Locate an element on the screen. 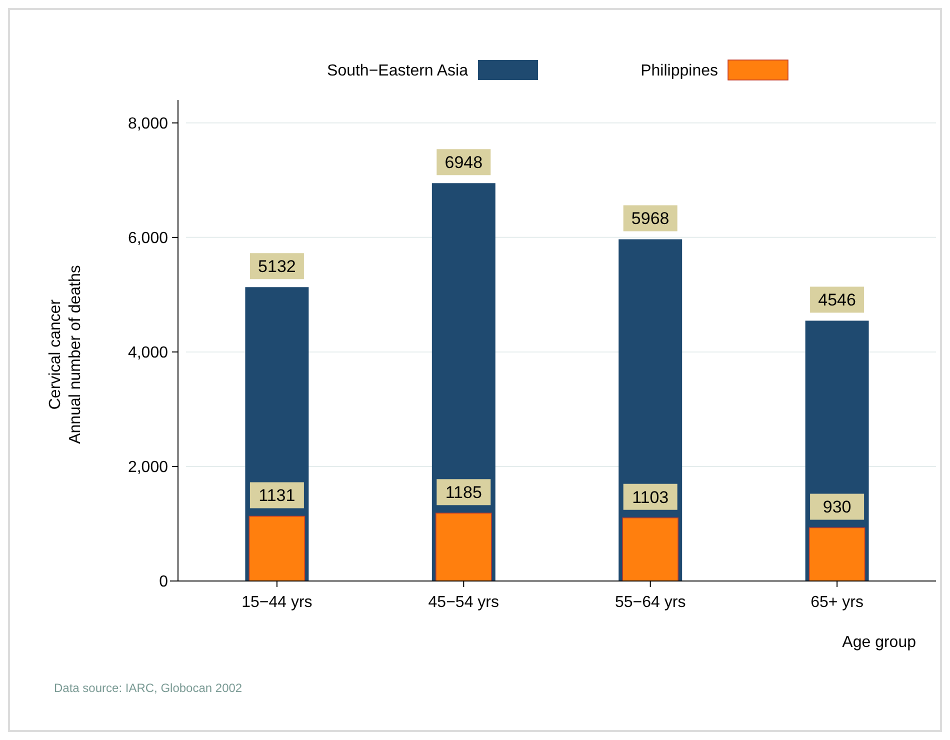  y-tick-label: 6,000 is located at coordinates (148, 239).